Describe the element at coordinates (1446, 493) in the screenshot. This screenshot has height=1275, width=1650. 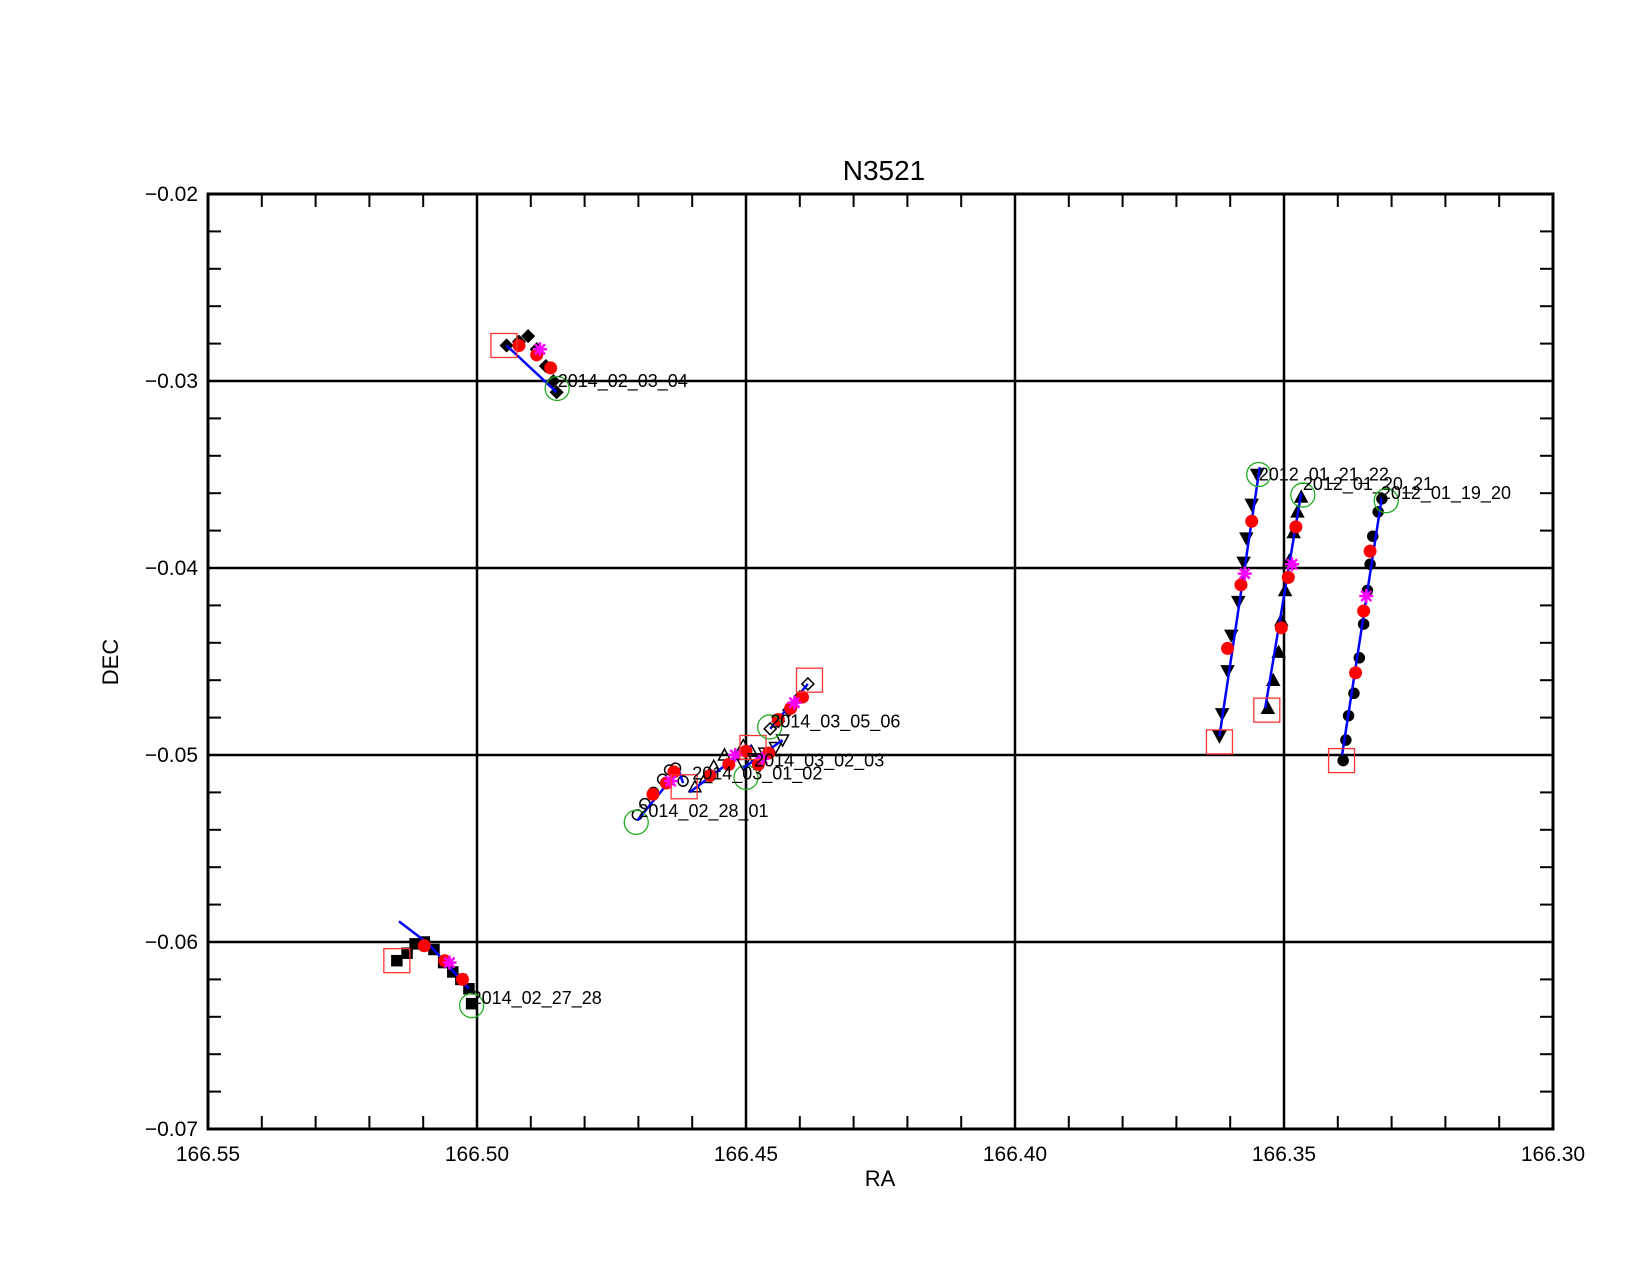
I see `track-label: 2012_01_19_20` at that location.